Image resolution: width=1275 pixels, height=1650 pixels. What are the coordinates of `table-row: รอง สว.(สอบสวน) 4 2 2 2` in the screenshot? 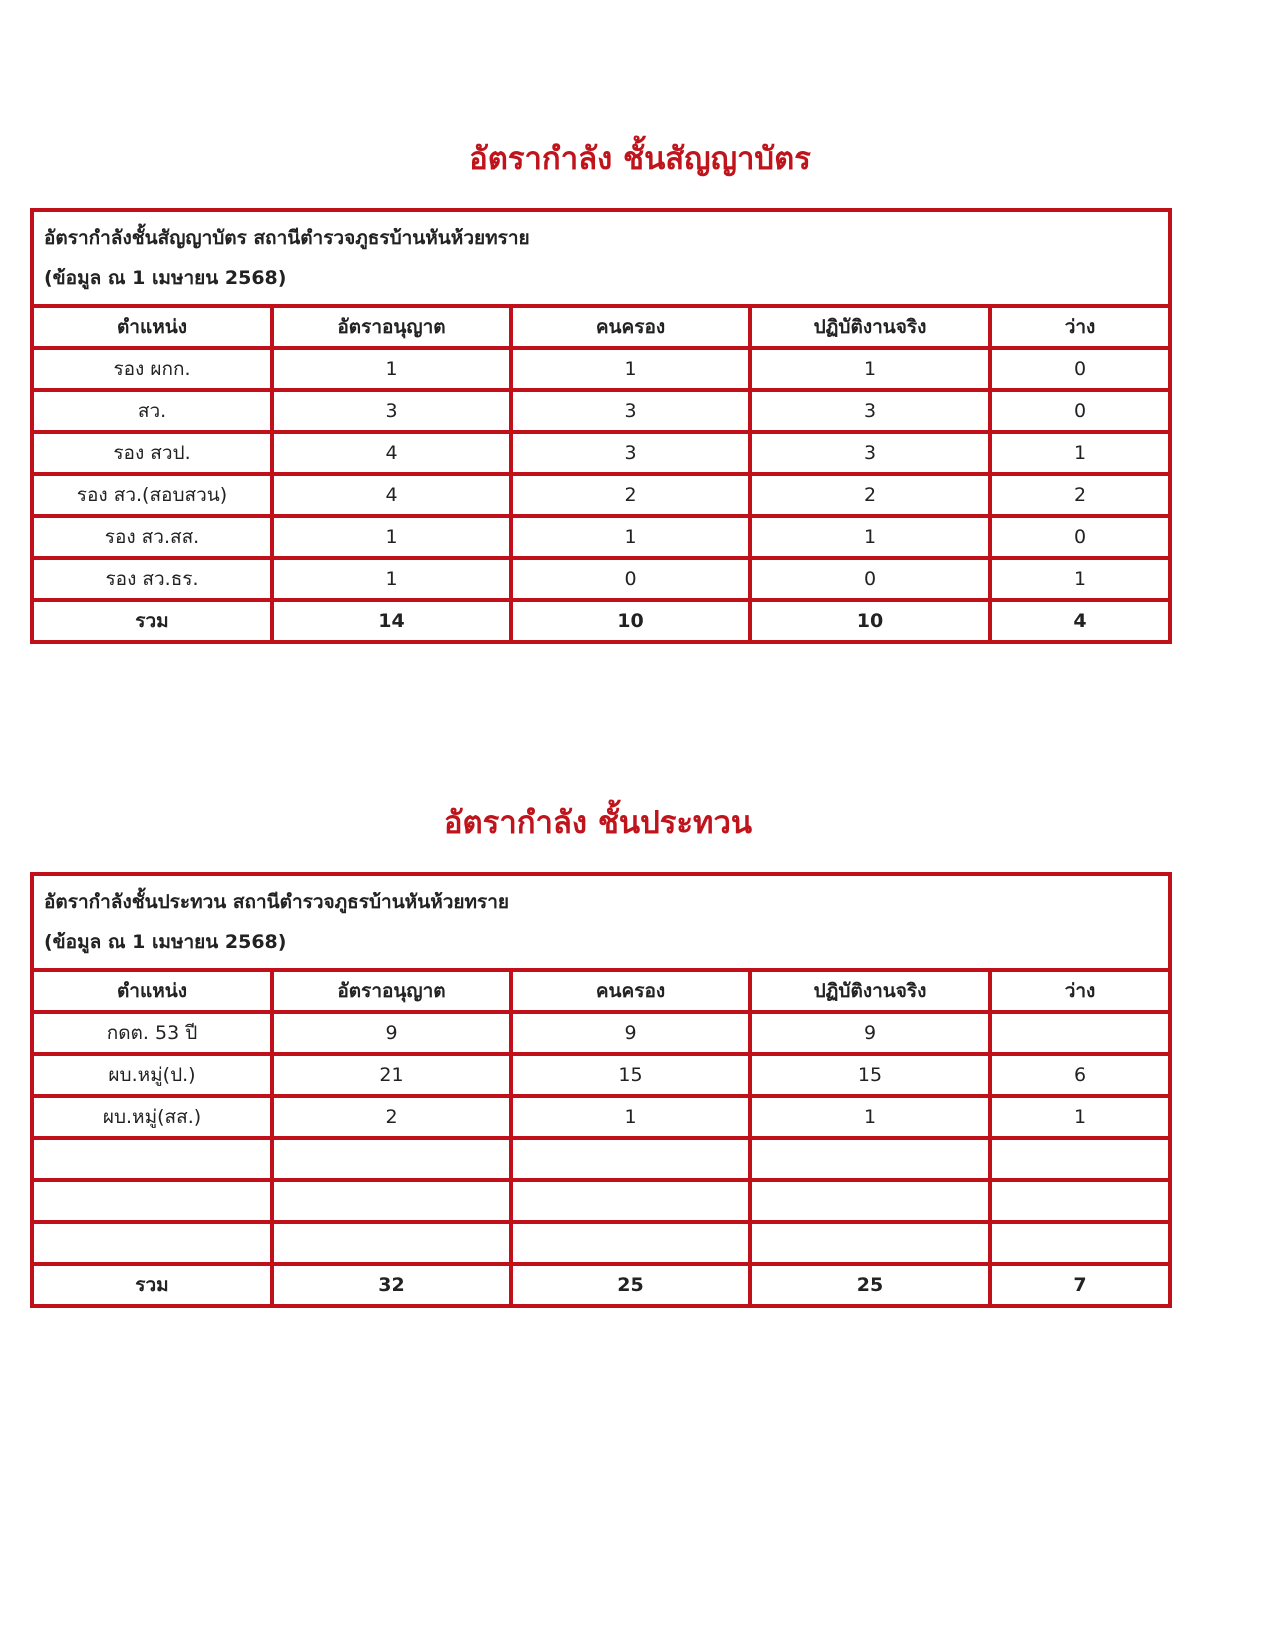 It's located at (601, 495).